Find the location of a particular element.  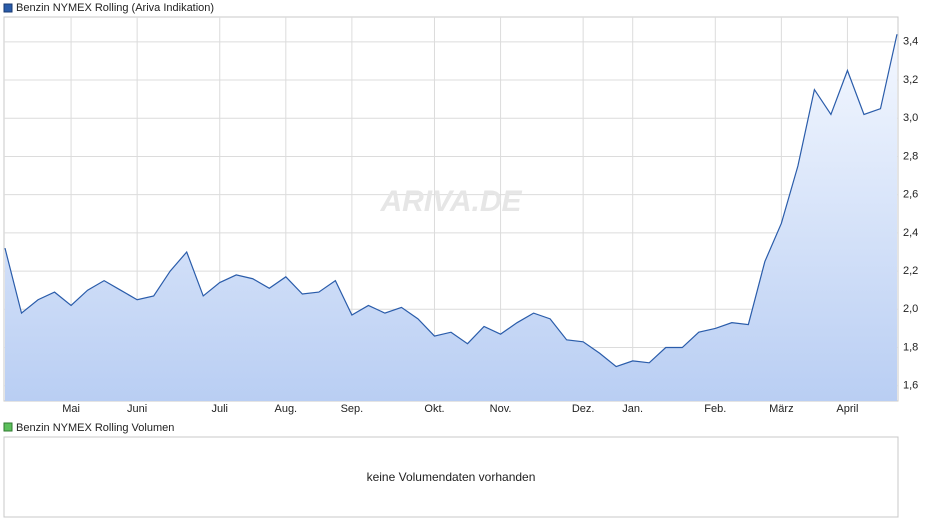

volume-legend-swatch is located at coordinates (8, 427).